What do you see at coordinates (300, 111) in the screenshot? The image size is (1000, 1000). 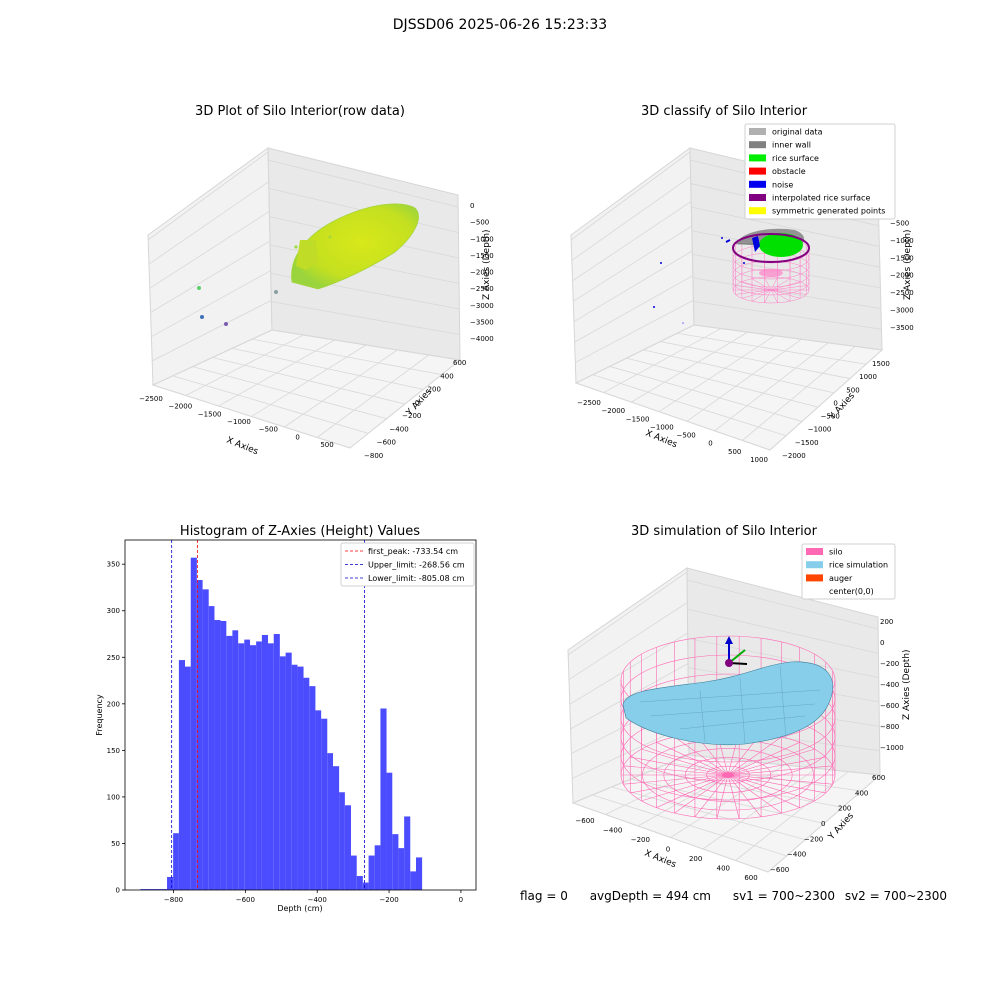 I see `plot1-title: 3D Plot of Silo Interior(row data)` at bounding box center [300, 111].